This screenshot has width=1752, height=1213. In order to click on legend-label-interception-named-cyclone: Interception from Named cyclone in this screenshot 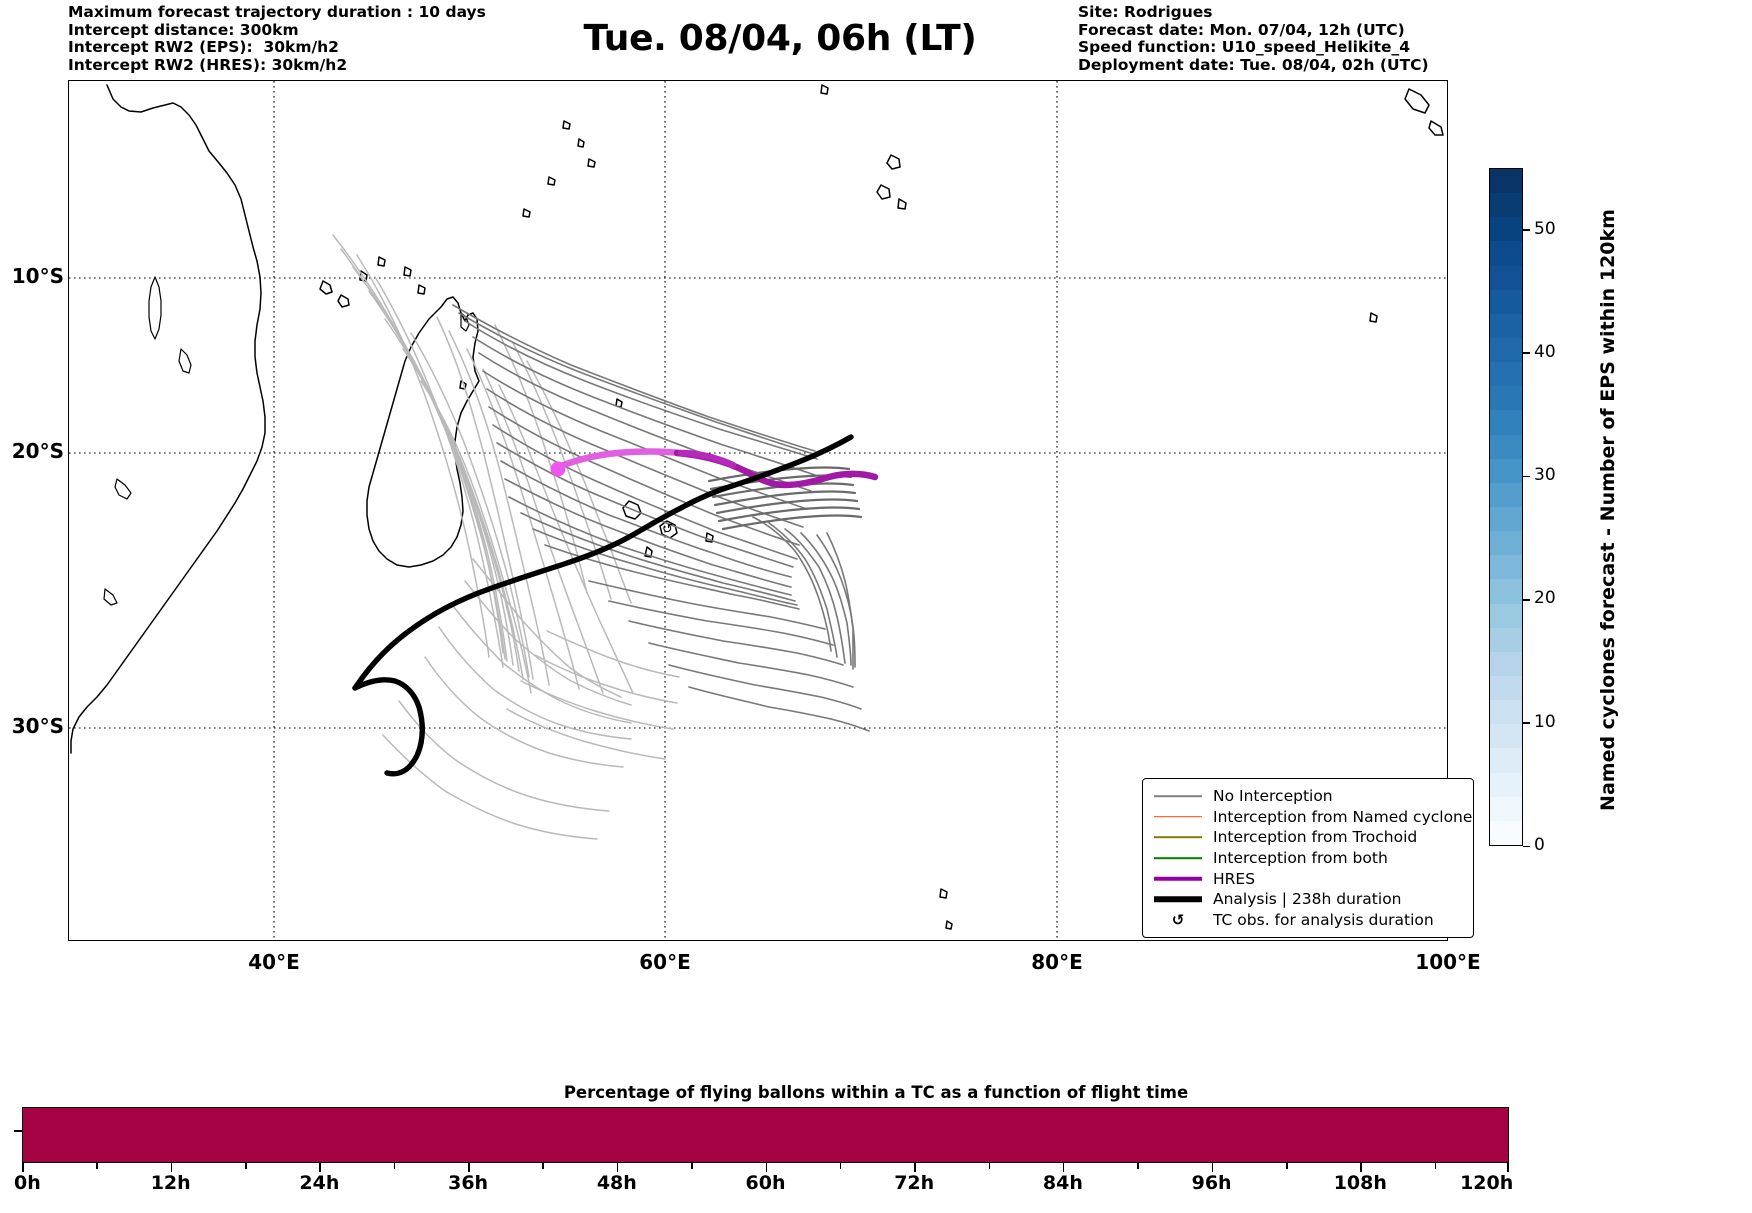, I will do `click(1343, 816)`.